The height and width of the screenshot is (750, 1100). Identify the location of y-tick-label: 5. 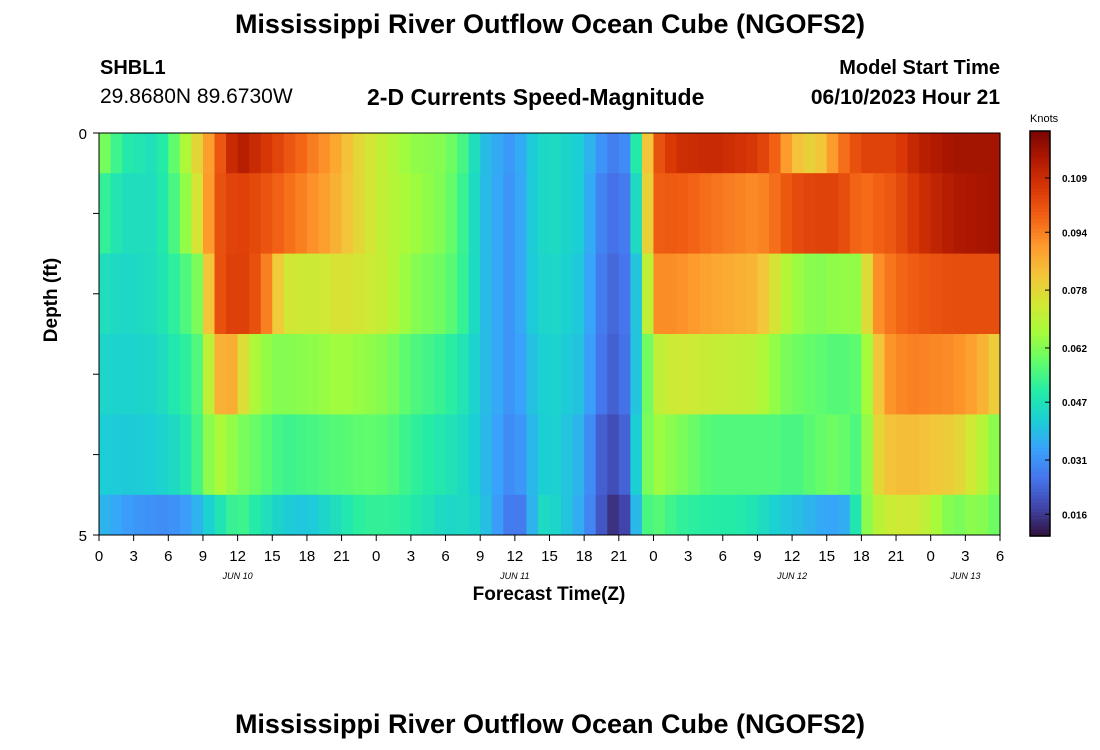
(83, 536).